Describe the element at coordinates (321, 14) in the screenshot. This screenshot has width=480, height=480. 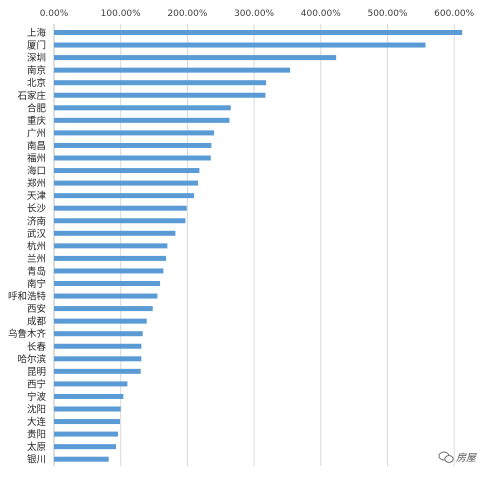
I see `x-tick-label: 400.00%` at that location.